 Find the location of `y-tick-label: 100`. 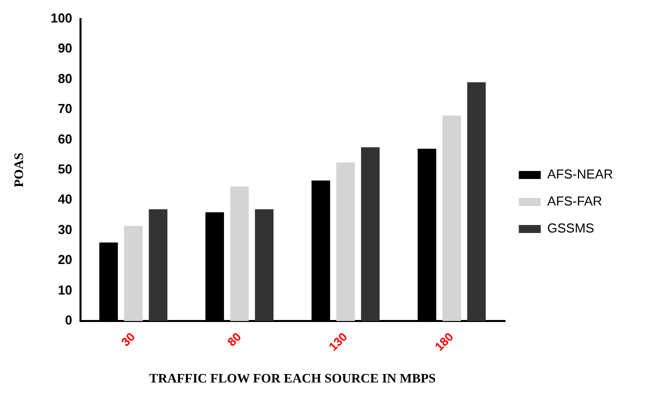

y-tick-label: 100 is located at coordinates (61, 18).